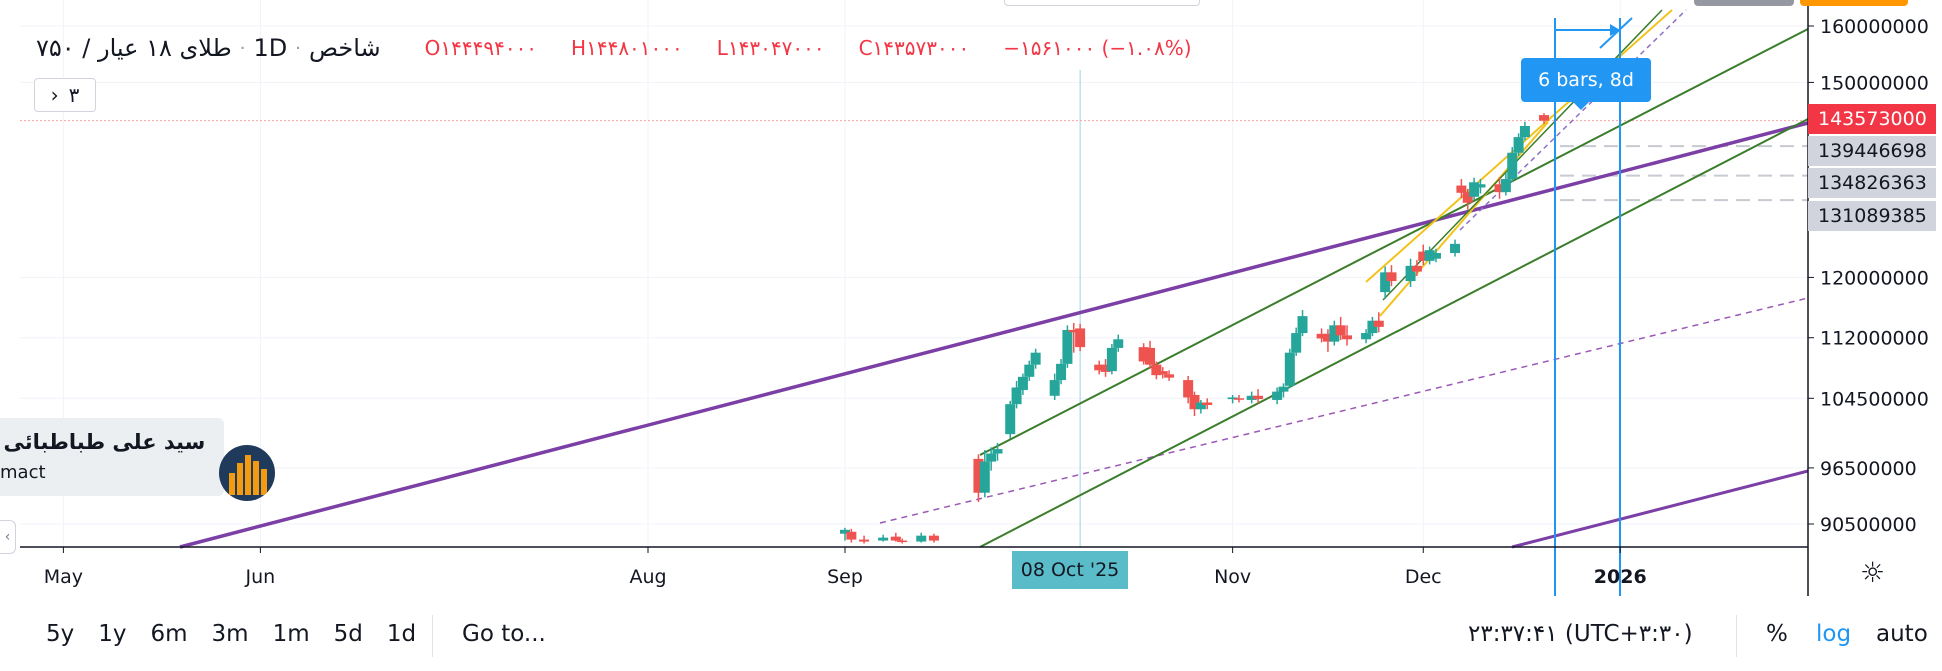 Image resolution: width=1942 pixels, height=671 pixels. I want to click on sidebar-toggle-button: ‹, so click(8, 537).